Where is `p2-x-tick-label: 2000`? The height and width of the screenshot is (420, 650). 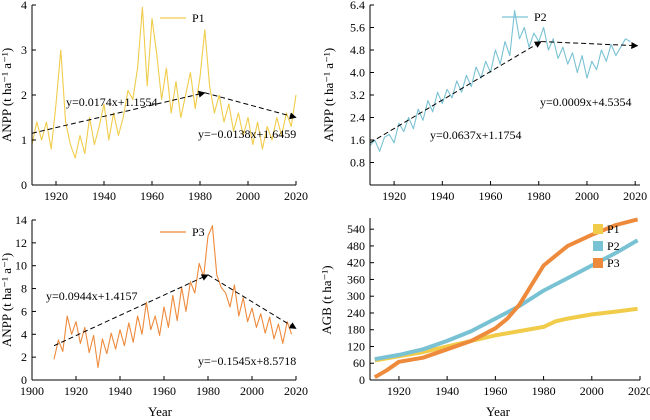
p2-x-tick-label: 2000 is located at coordinates (587, 196).